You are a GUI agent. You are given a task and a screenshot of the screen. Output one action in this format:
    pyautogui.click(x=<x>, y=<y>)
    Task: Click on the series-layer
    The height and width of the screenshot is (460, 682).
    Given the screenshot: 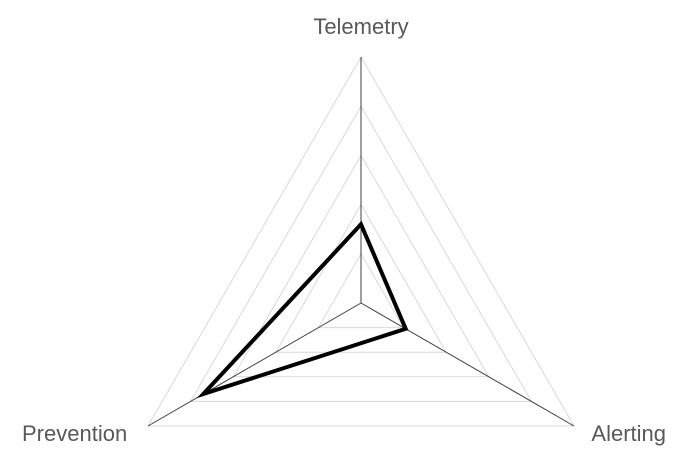 What is the action you would take?
    pyautogui.click(x=302, y=309)
    